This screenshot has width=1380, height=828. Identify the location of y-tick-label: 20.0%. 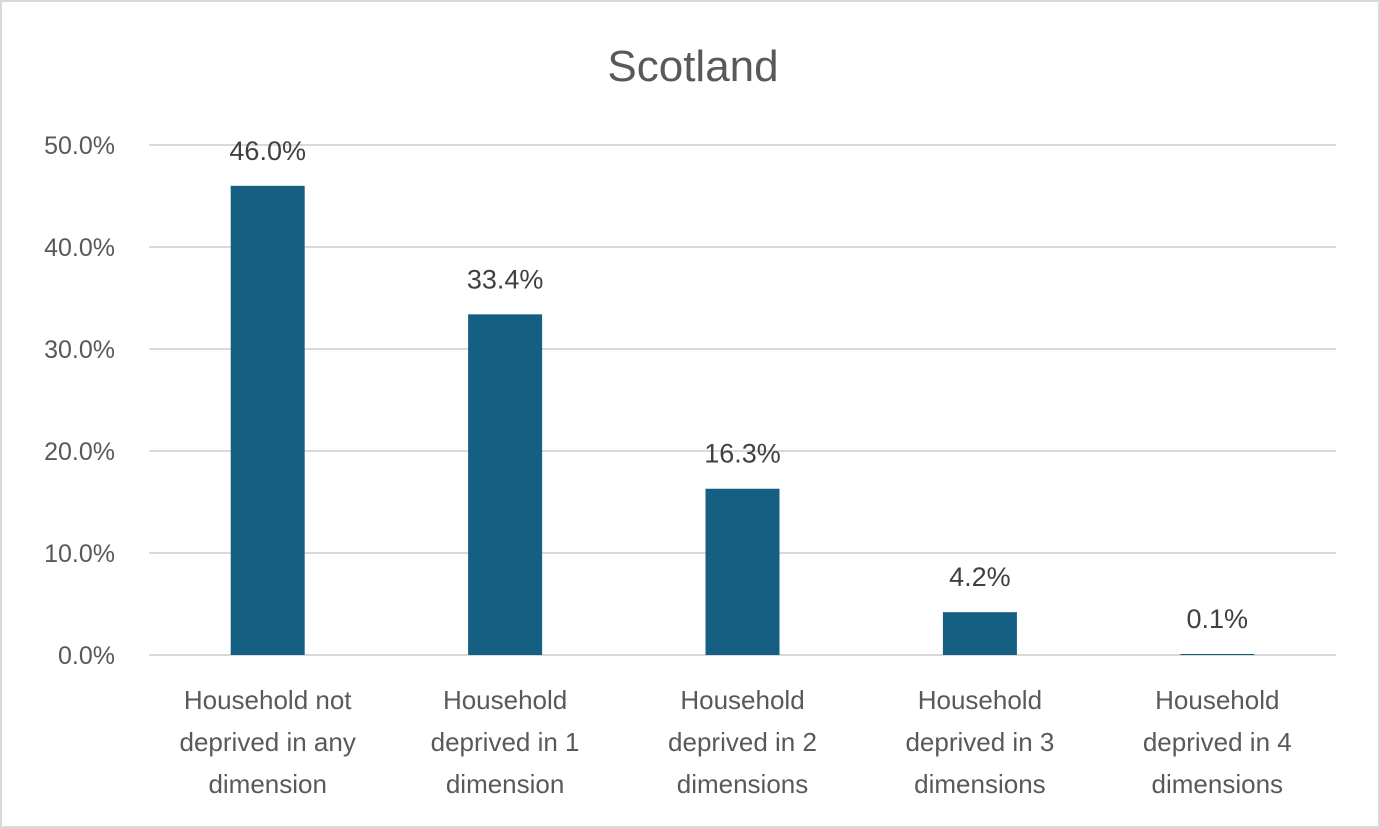
(79, 452).